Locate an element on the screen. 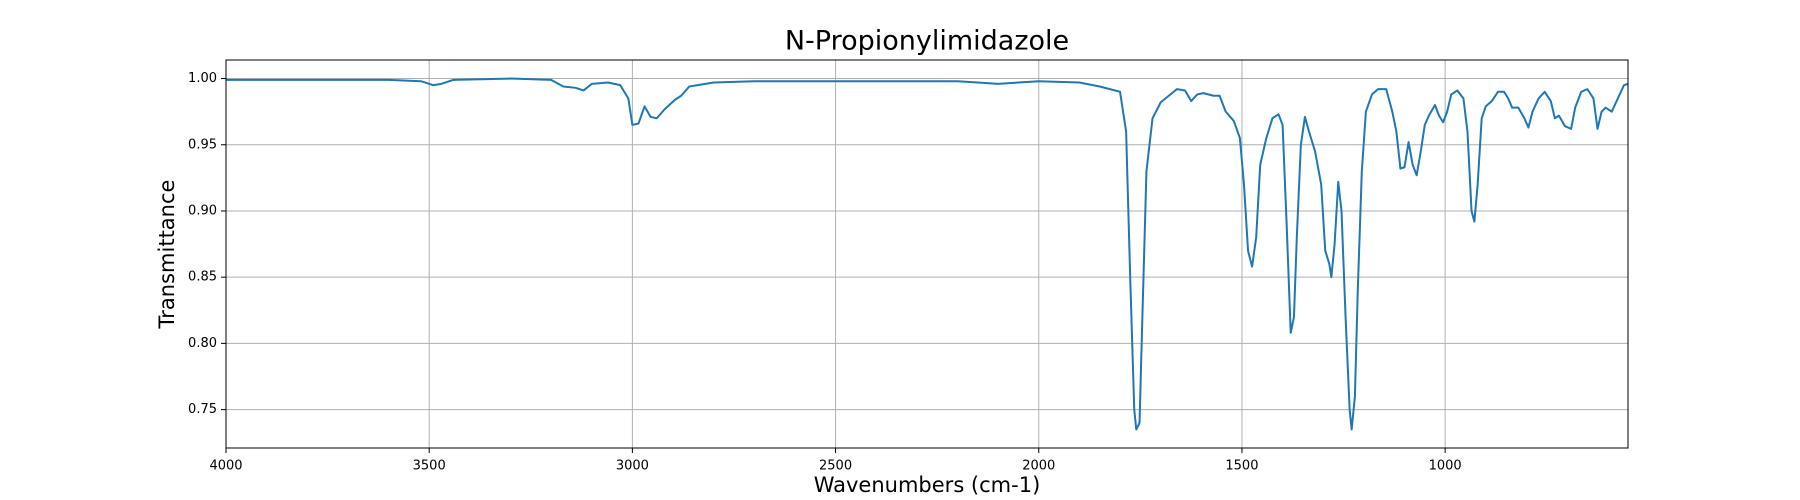 This screenshot has width=1800, height=500. x-tick-label: 1500 is located at coordinates (1241, 466).